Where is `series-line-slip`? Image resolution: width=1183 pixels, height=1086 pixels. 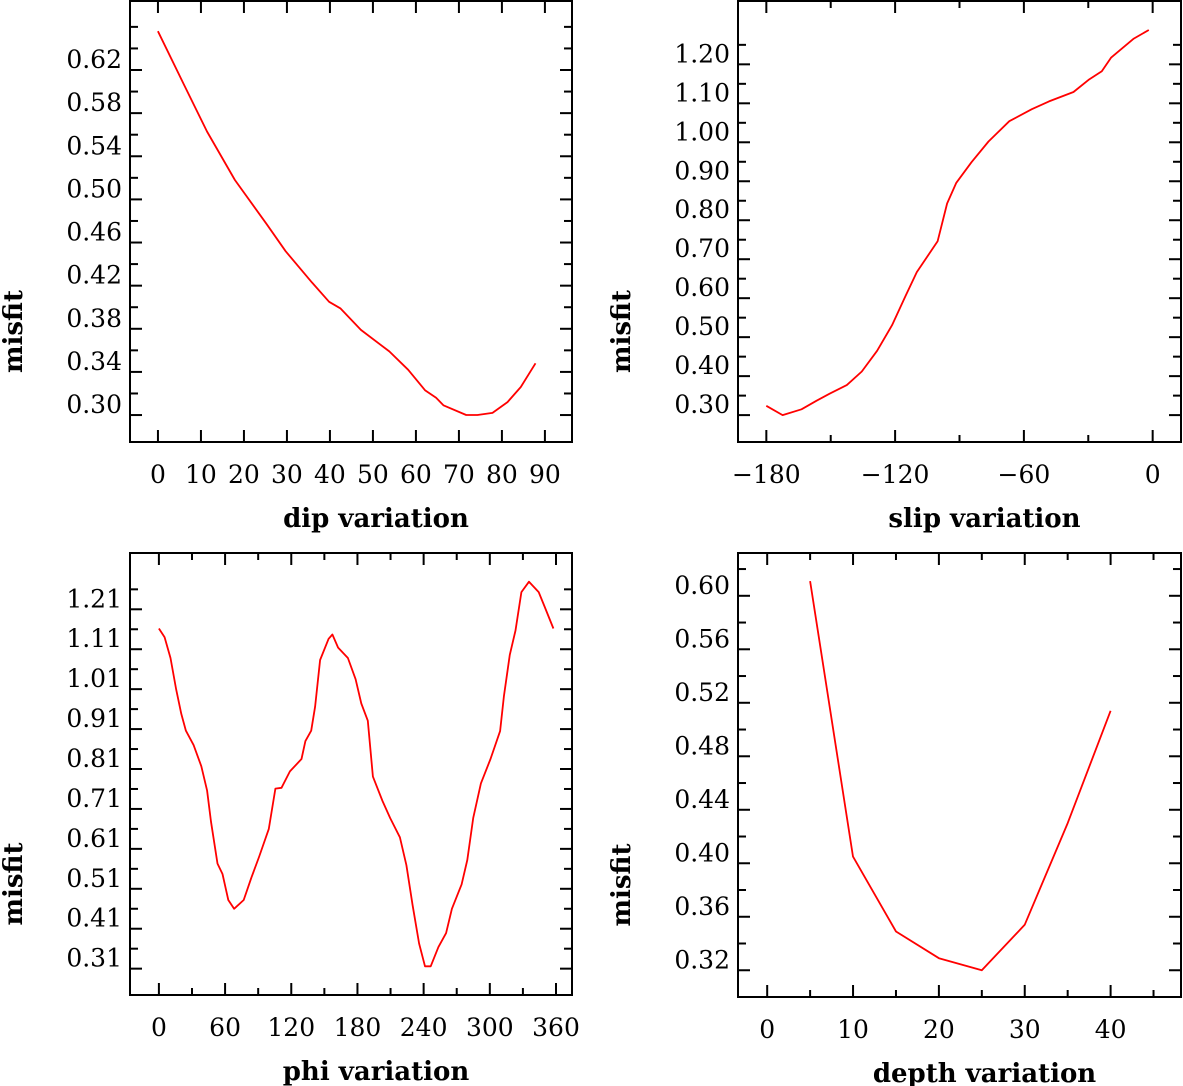 series-line-slip is located at coordinates (957, 223).